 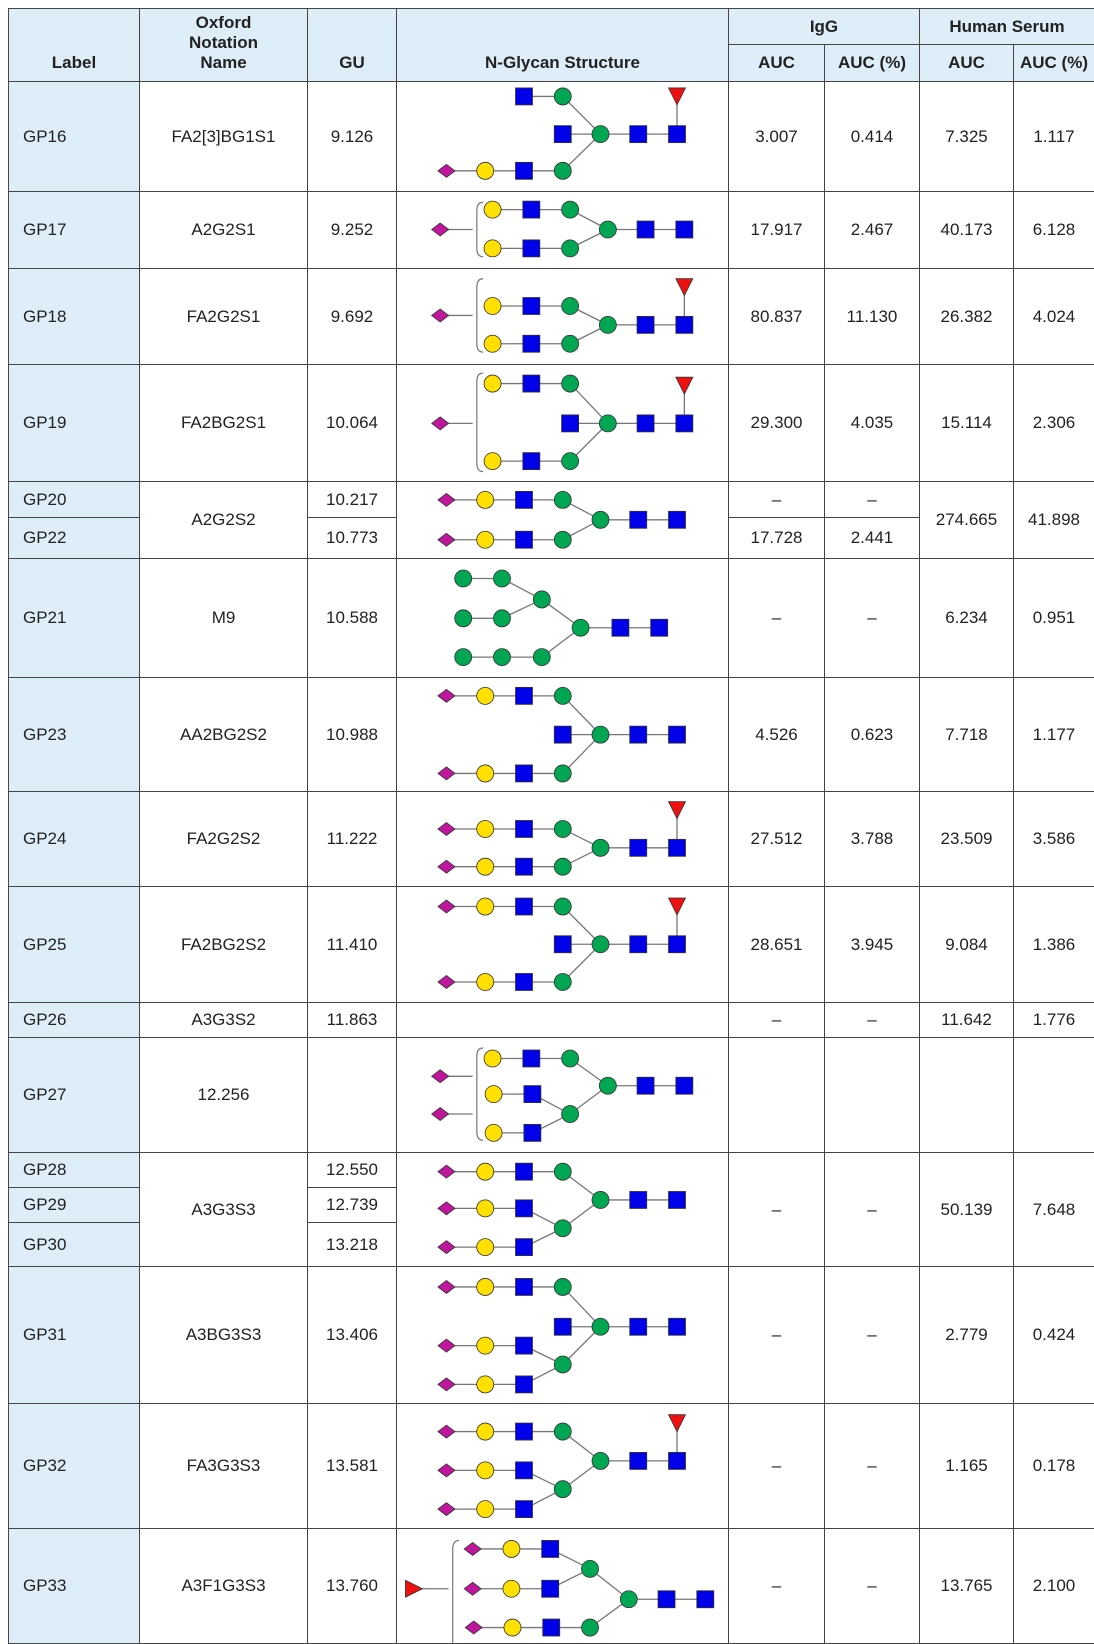 What do you see at coordinates (352, 735) in the screenshot?
I see `gu-cell: 10.988` at bounding box center [352, 735].